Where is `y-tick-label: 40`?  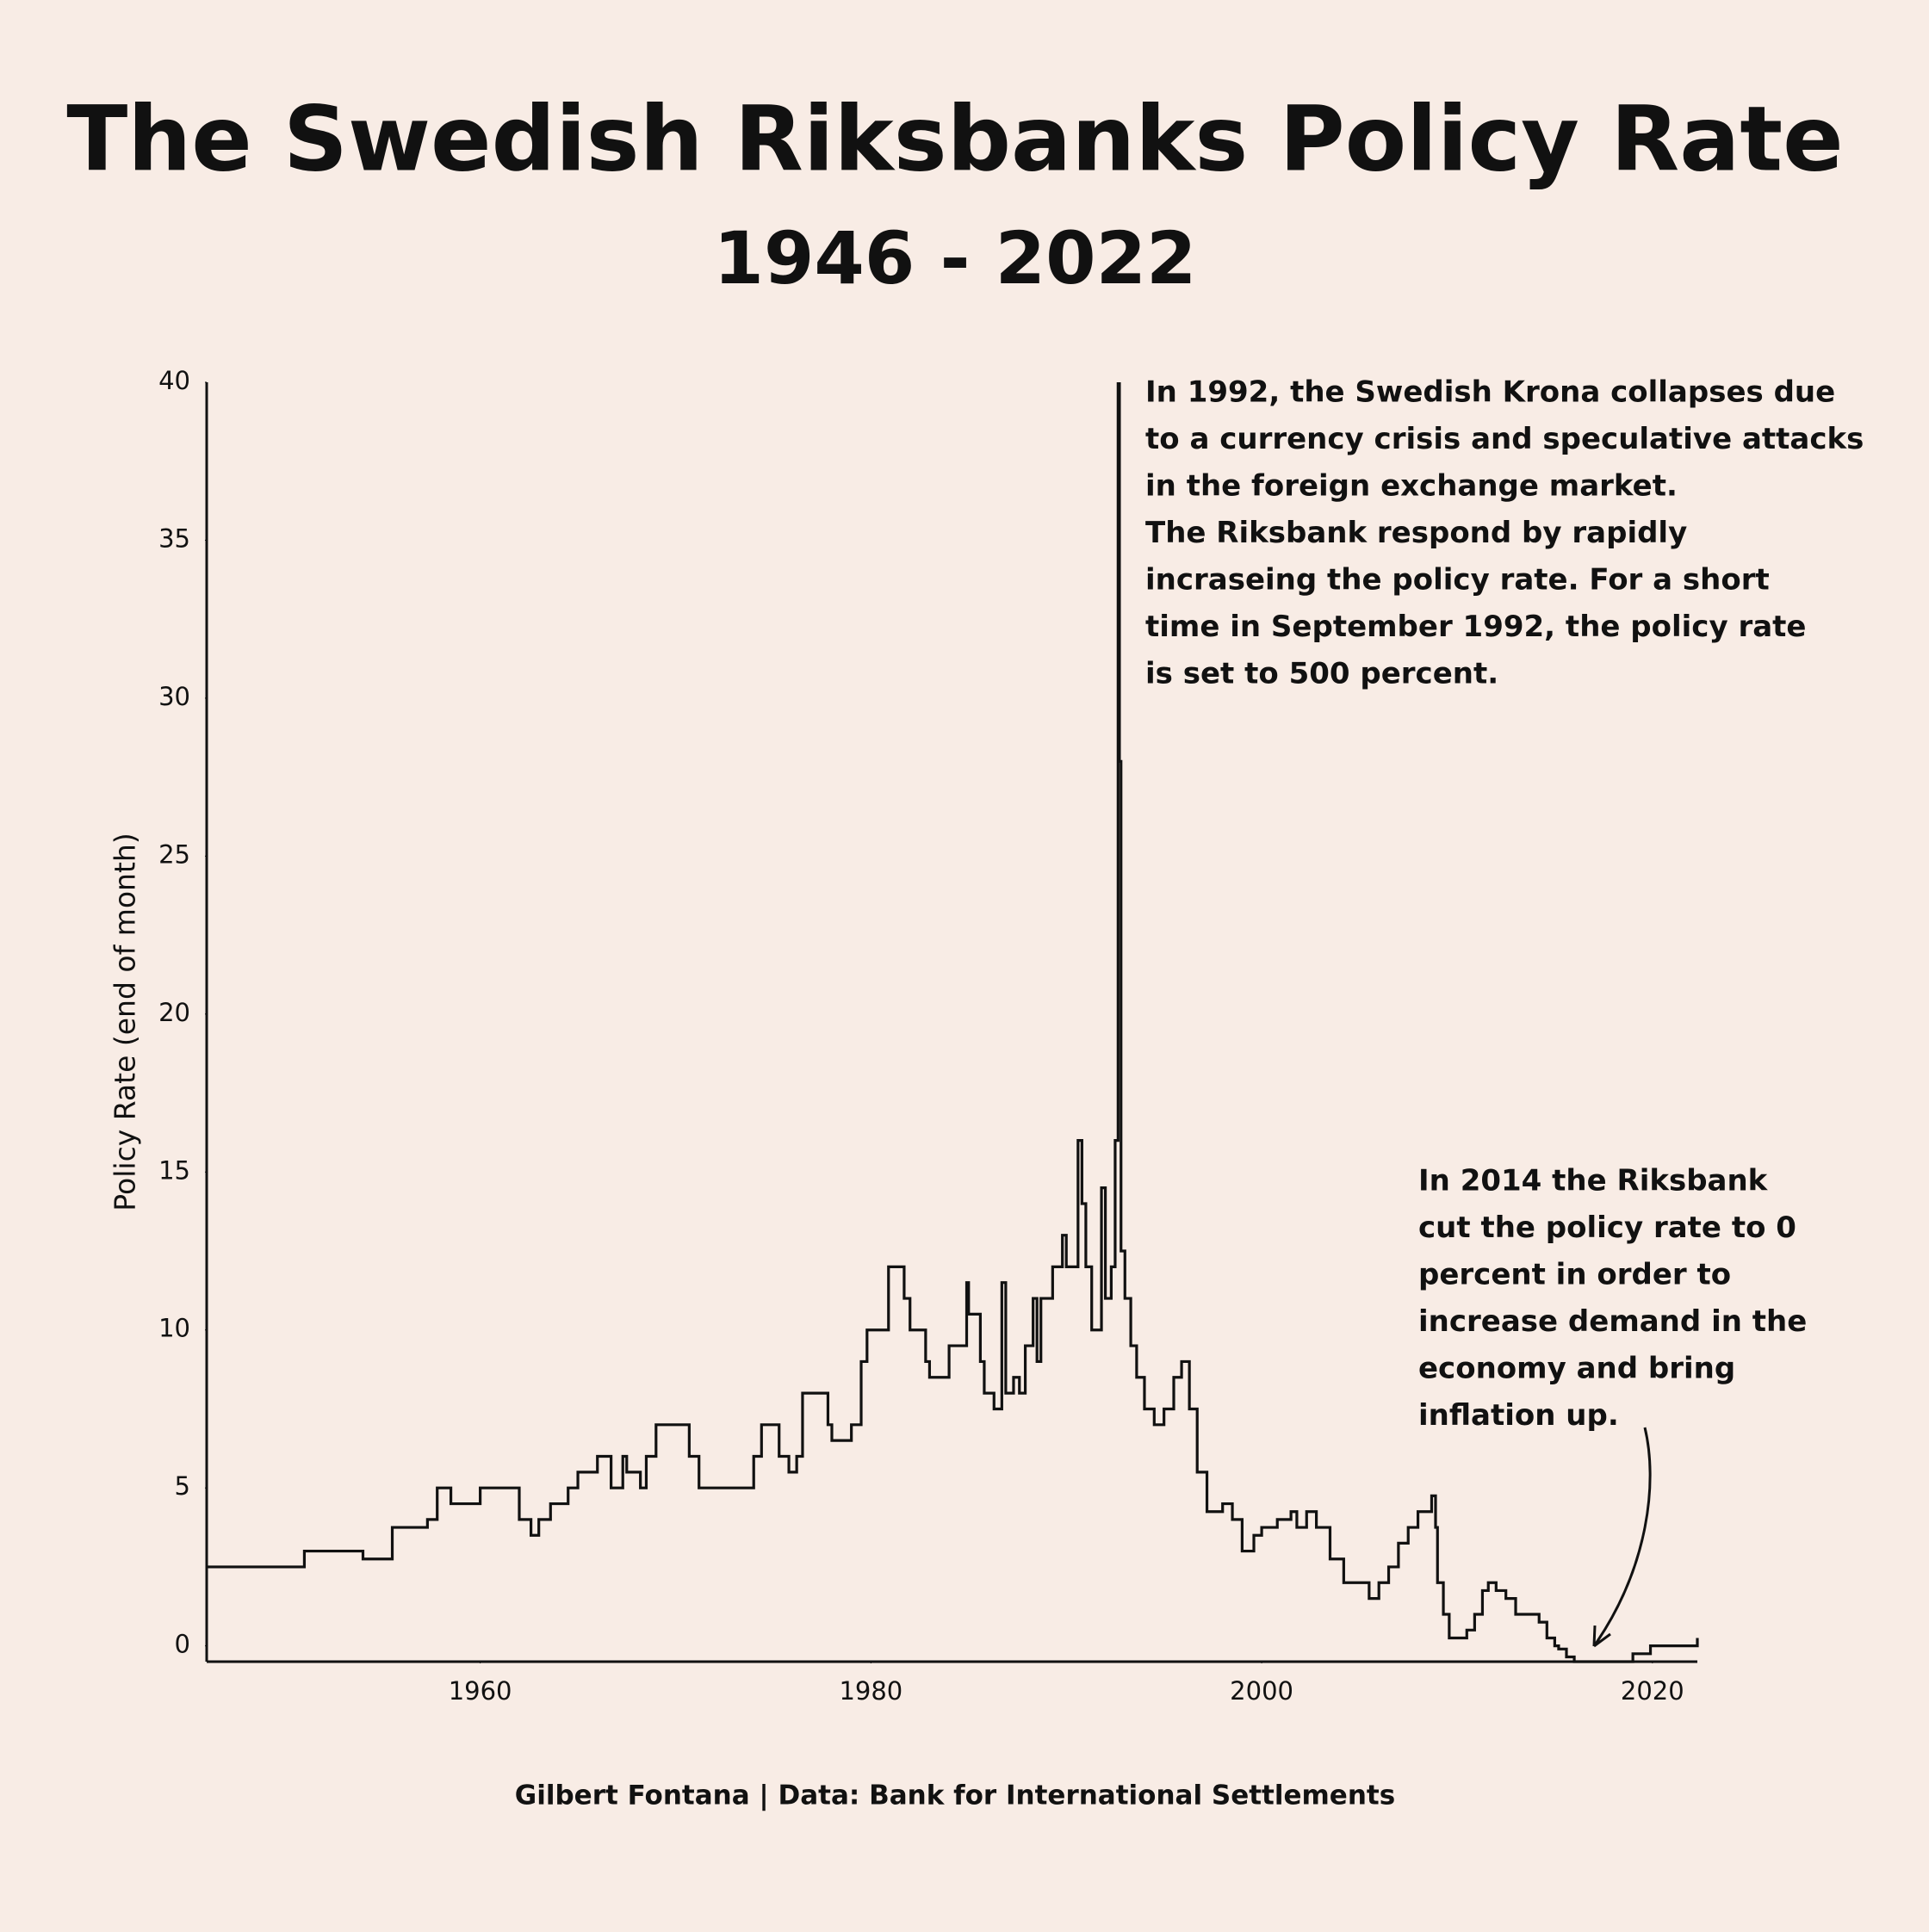 y-tick-label: 40 is located at coordinates (174, 380).